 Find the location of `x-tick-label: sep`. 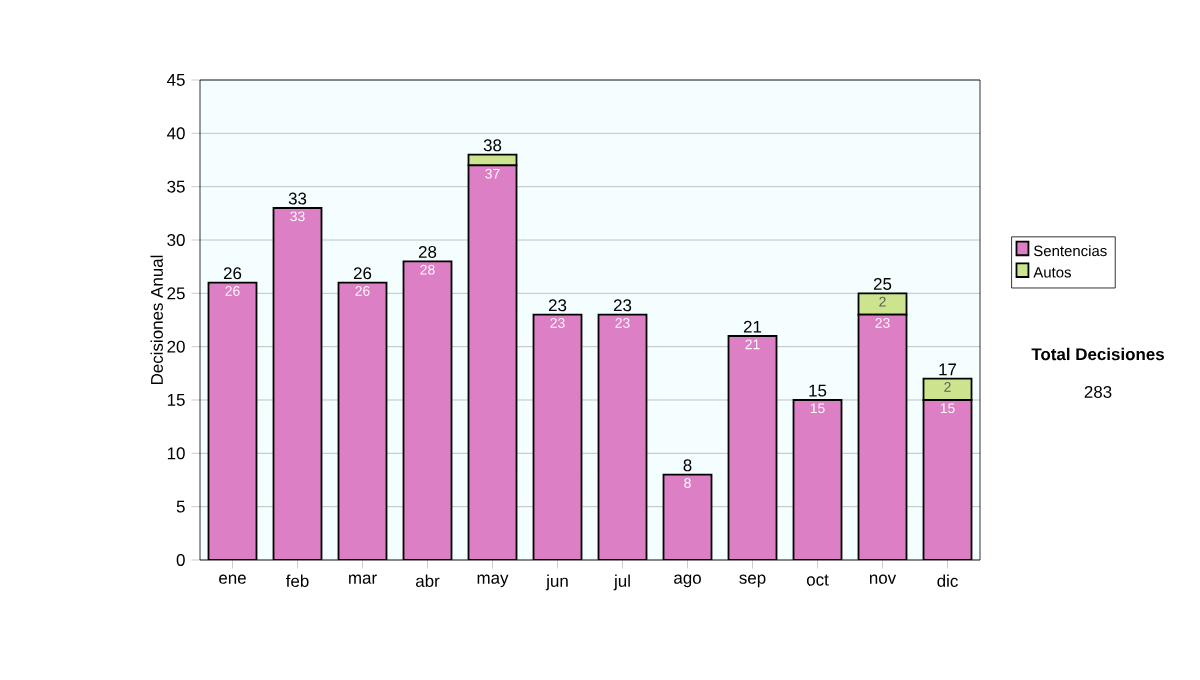

x-tick-label: sep is located at coordinates (752, 581).